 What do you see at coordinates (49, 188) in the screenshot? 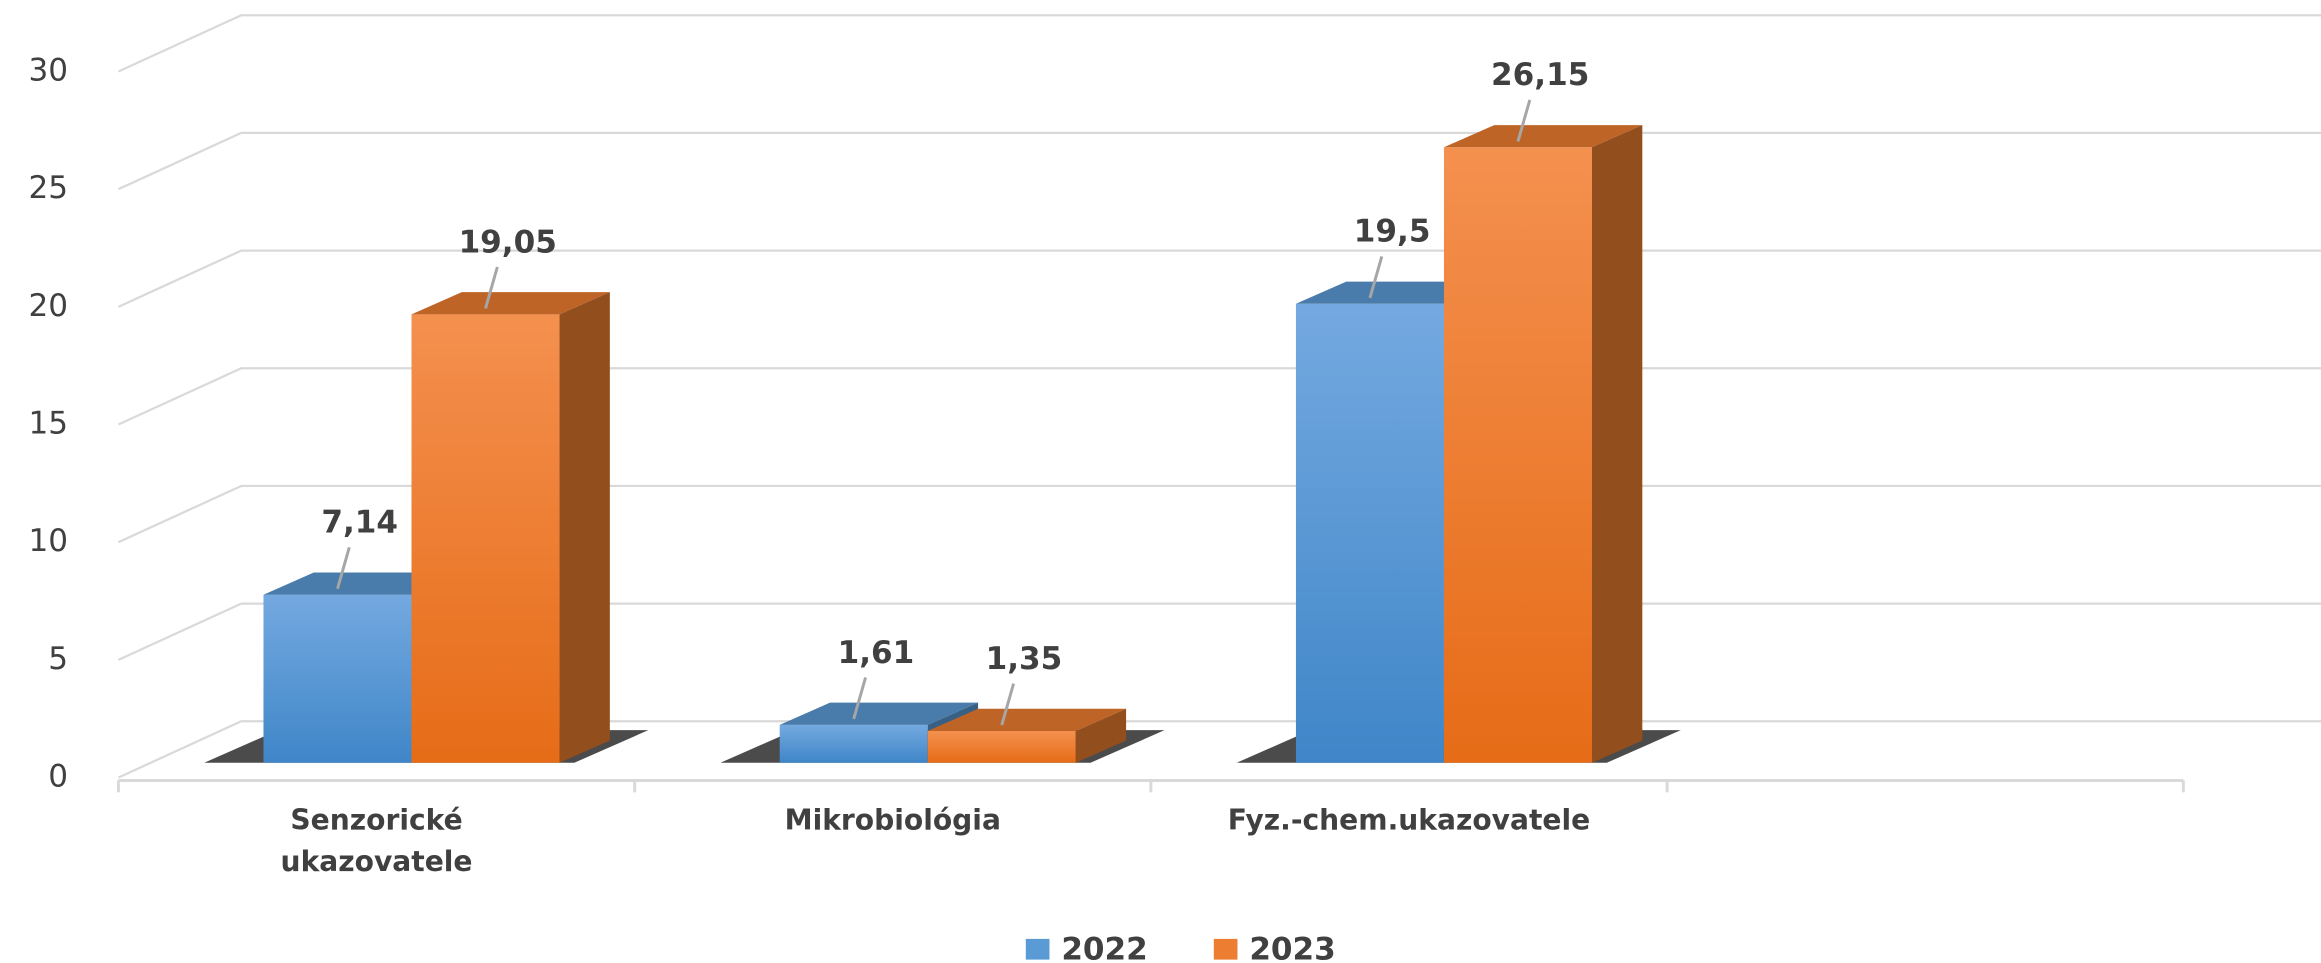
I see `y-tick-label: 25` at bounding box center [49, 188].